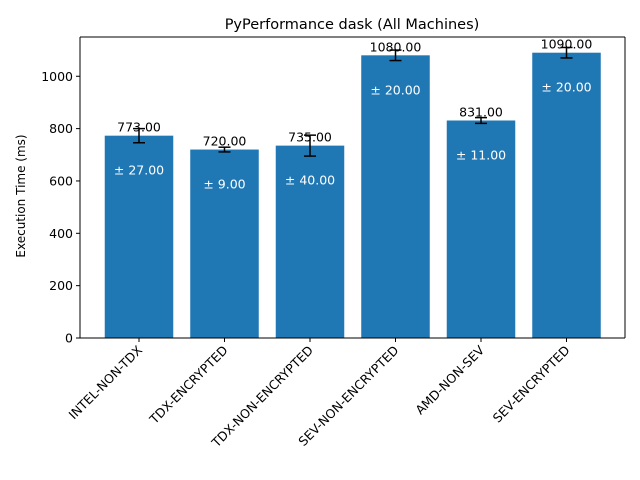 This screenshot has width=640, height=480. What do you see at coordinates (567, 44) in the screenshot?
I see `value-label: 1090.00` at bounding box center [567, 44].